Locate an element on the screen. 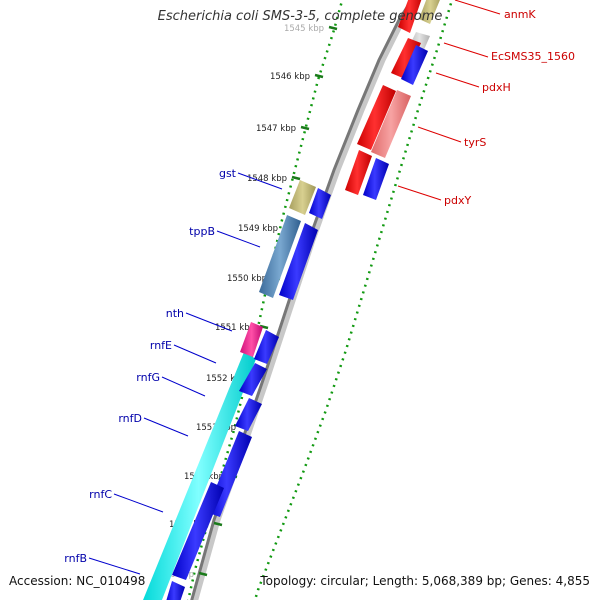 Image resolution: width=600 pixels, height=600 pixels. gene-nth-block is located at coordinates (251, 339).